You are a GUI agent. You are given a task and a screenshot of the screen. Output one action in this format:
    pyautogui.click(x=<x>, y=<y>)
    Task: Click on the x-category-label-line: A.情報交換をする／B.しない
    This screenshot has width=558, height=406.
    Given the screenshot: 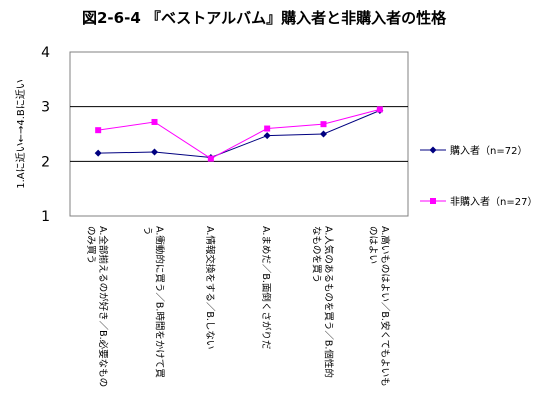 What is the action you would take?
    pyautogui.click(x=210, y=287)
    